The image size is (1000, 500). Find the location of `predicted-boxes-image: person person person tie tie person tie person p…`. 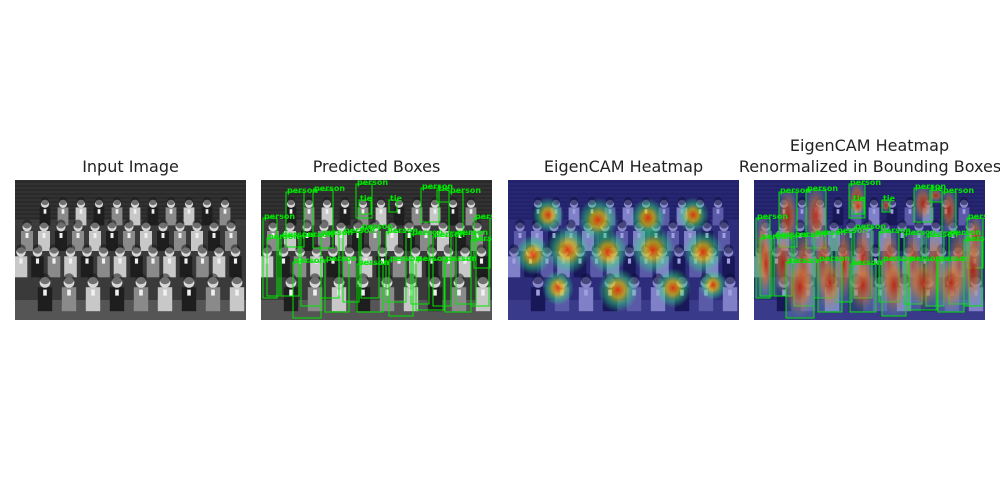

predicted-boxes-image: person person person tie tie person tie person p… is located at coordinates (376, 250).